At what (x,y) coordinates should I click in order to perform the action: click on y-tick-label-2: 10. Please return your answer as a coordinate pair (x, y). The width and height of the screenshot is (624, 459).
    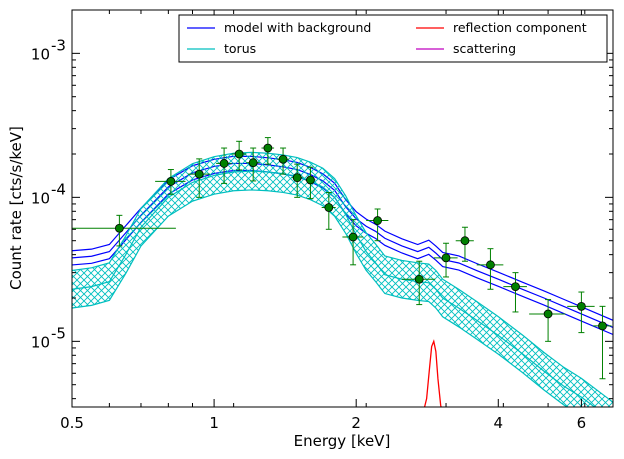
    Looking at the image, I should click on (40, 54).